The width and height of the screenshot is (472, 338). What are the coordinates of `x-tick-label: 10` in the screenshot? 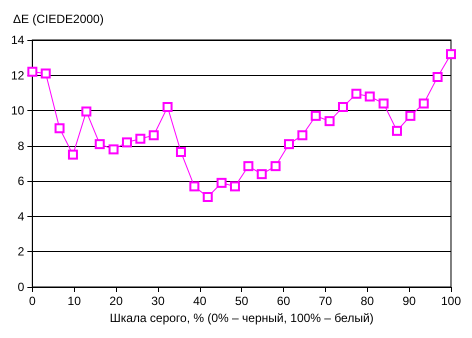 It's located at (75, 301).